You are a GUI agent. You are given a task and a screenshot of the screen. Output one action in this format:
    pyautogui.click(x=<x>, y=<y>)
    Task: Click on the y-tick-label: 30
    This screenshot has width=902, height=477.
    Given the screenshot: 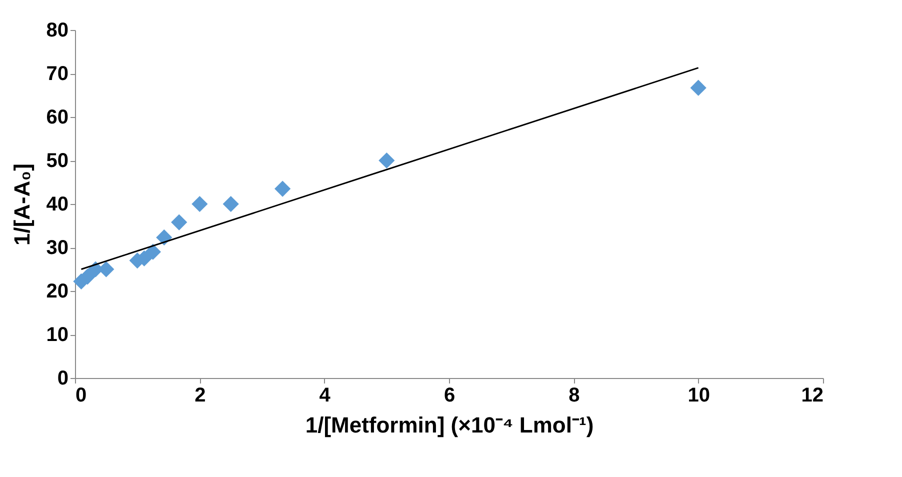 What is the action you would take?
    pyautogui.click(x=57, y=248)
    